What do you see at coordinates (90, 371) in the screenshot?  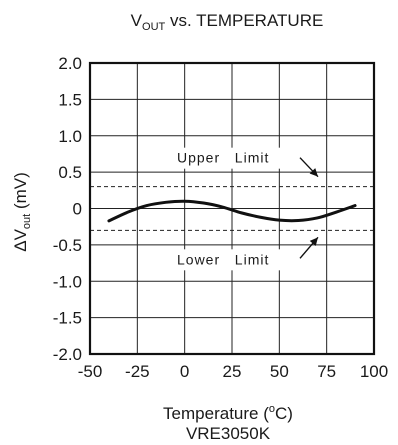 I see `x-tick-label: -50` at bounding box center [90, 371].